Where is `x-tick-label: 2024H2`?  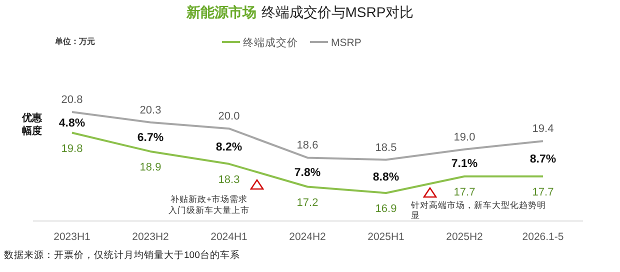 x-tick-label: 2024H2 is located at coordinates (307, 237).